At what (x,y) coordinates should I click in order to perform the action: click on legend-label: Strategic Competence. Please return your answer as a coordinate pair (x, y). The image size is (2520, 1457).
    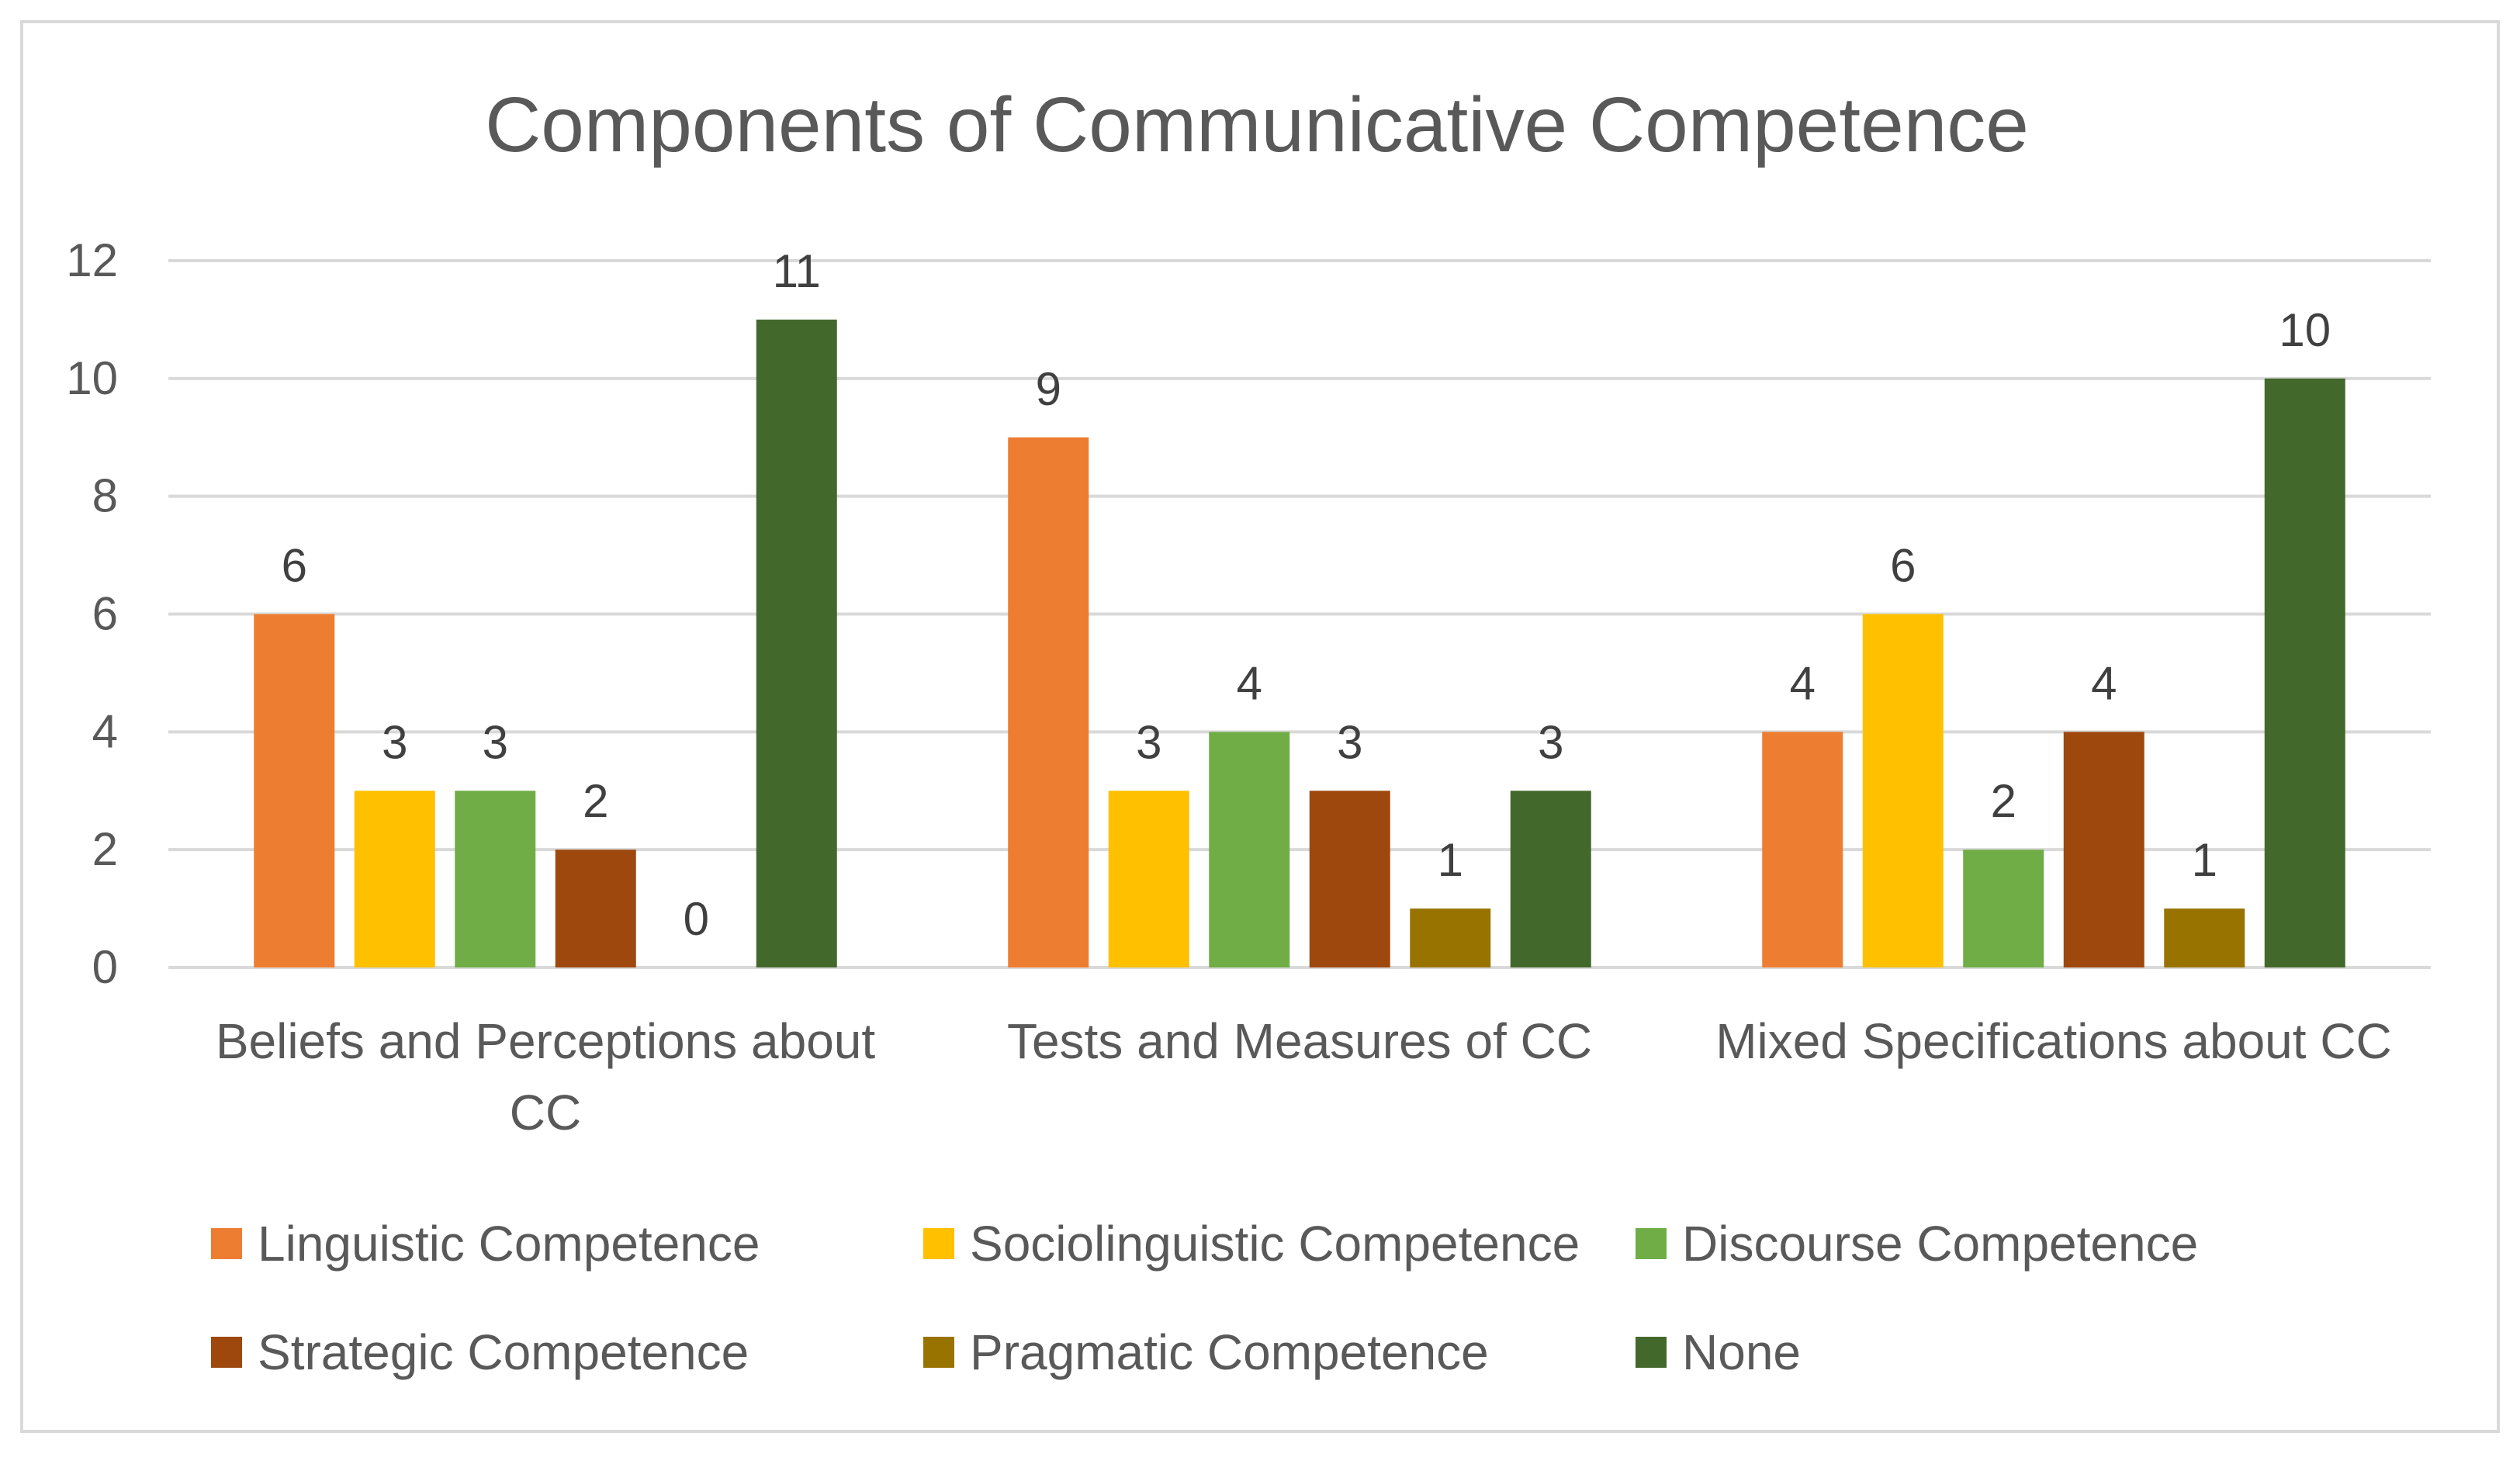
    Looking at the image, I should click on (504, 1352).